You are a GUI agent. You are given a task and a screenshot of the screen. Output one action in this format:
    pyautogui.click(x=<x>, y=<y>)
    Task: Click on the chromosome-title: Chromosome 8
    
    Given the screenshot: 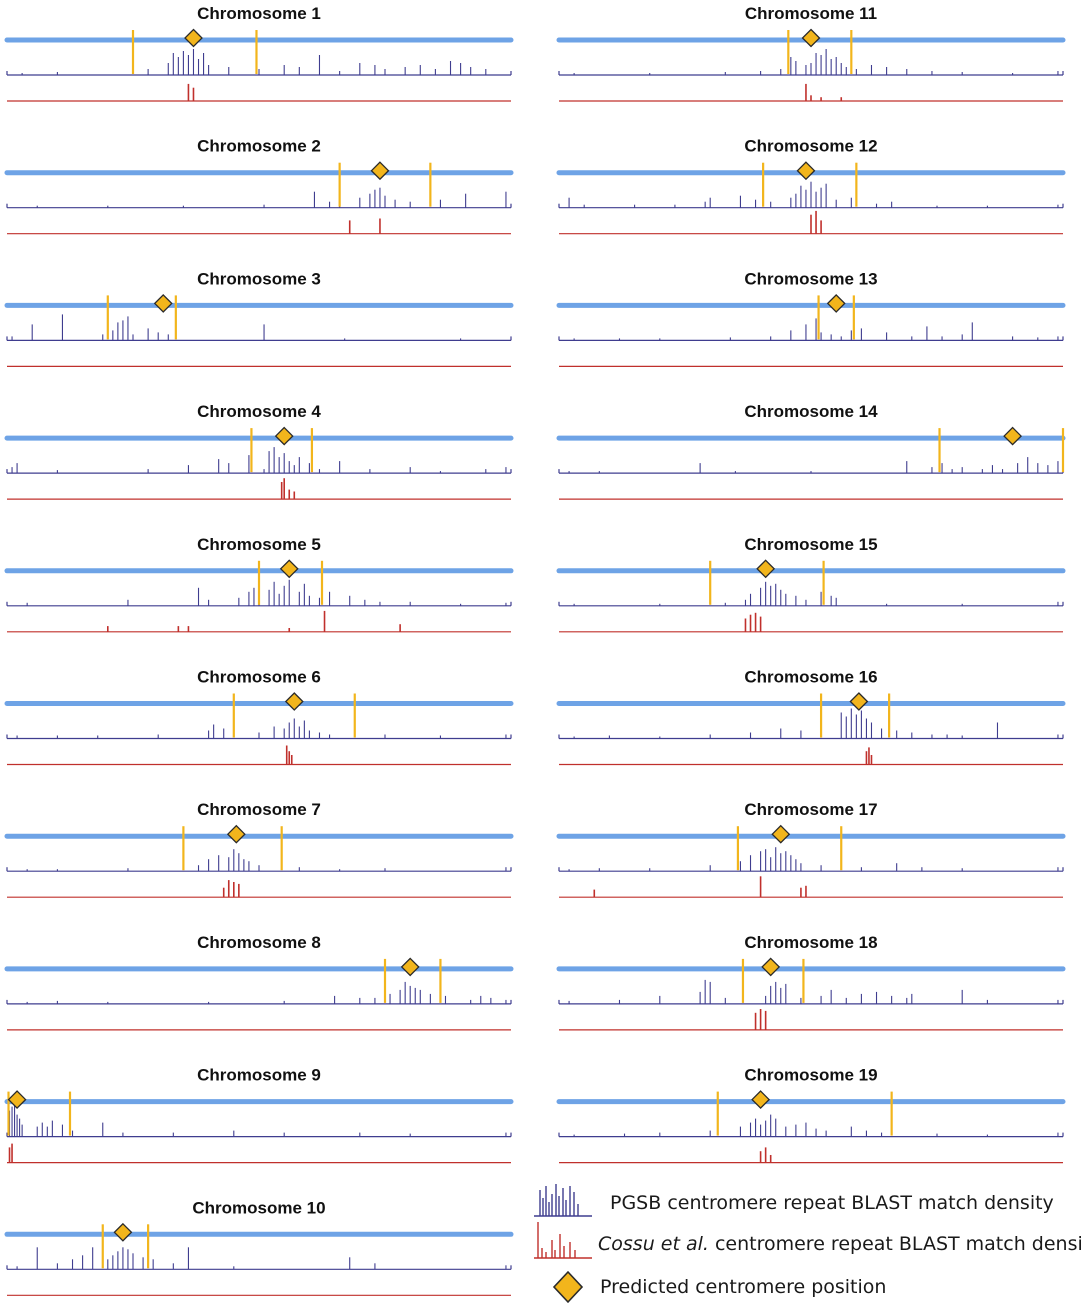 What is the action you would take?
    pyautogui.click(x=259, y=942)
    